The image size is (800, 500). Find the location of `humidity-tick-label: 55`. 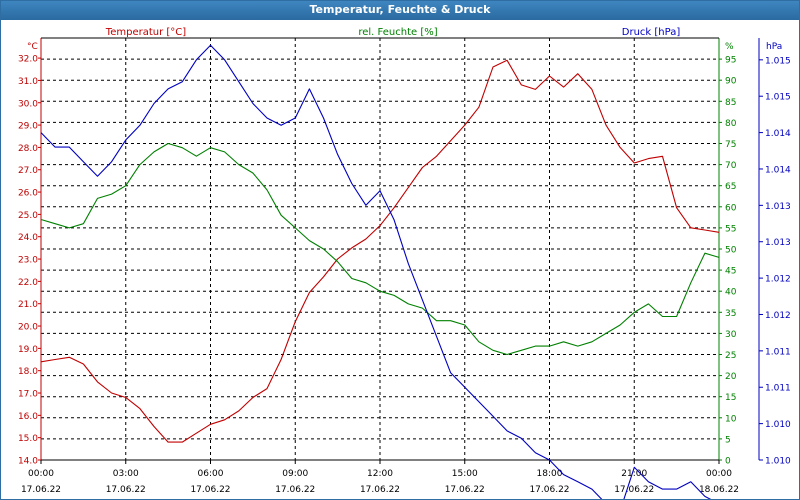

humidity-tick-label: 55 is located at coordinates (730, 229).